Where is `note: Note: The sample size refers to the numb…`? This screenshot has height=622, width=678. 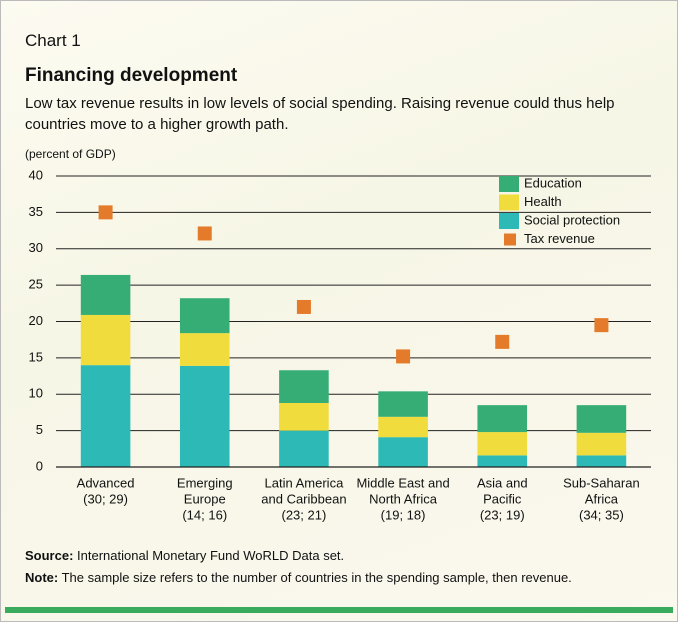 note: Note: The sample size refers to the numb… is located at coordinates (298, 577).